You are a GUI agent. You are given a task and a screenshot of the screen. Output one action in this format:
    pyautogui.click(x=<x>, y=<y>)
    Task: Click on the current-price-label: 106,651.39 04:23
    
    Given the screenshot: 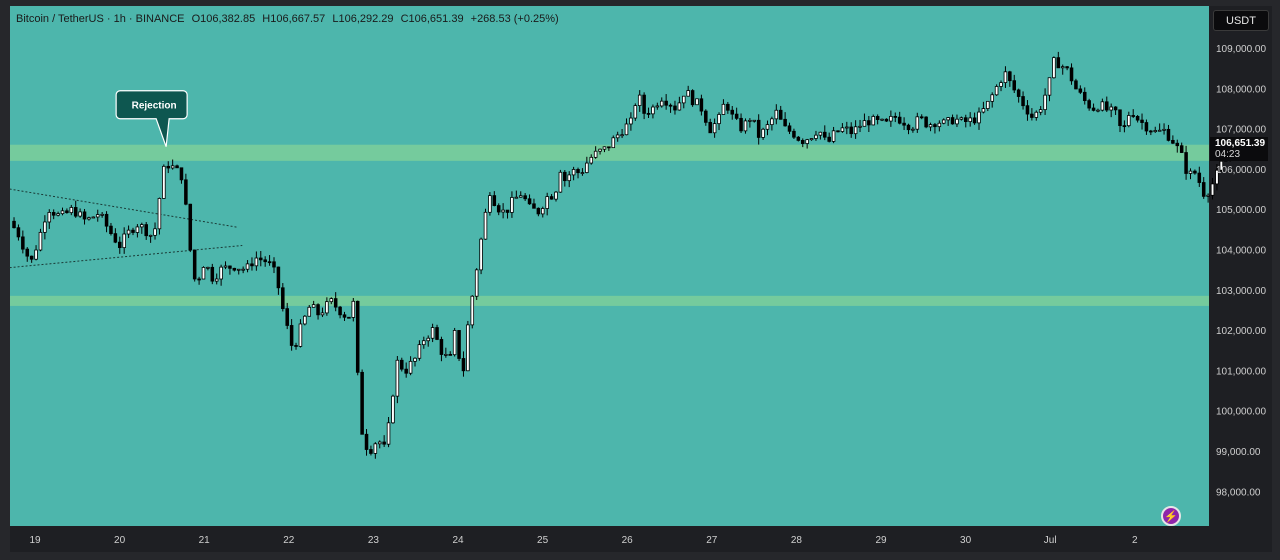 What is the action you would take?
    pyautogui.click(x=1239, y=149)
    